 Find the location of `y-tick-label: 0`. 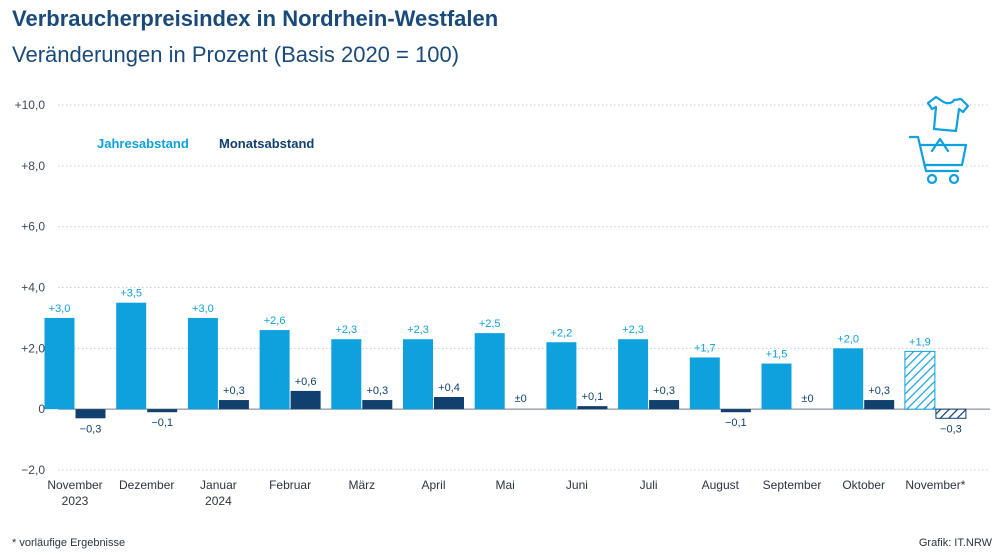

y-tick-label: 0 is located at coordinates (41, 409).